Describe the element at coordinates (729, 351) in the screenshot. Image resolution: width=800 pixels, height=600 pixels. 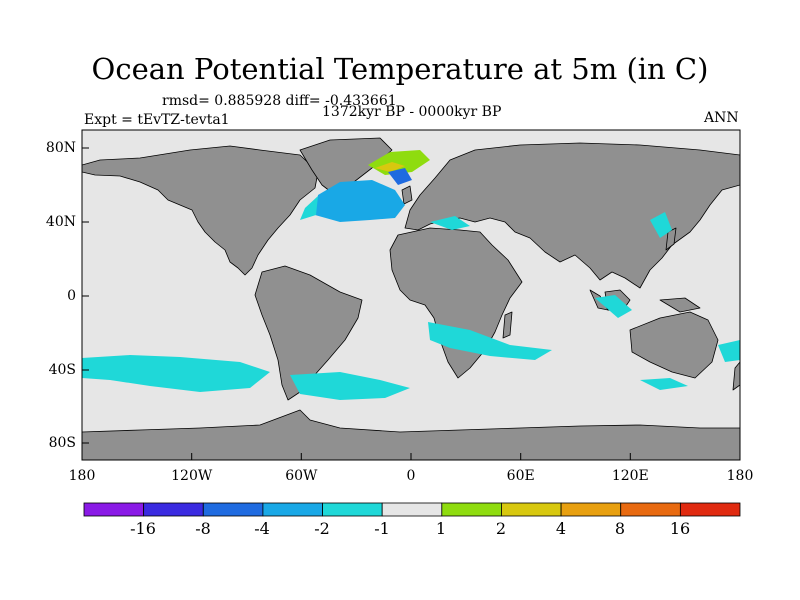
I see `tasman-cooling` at that location.